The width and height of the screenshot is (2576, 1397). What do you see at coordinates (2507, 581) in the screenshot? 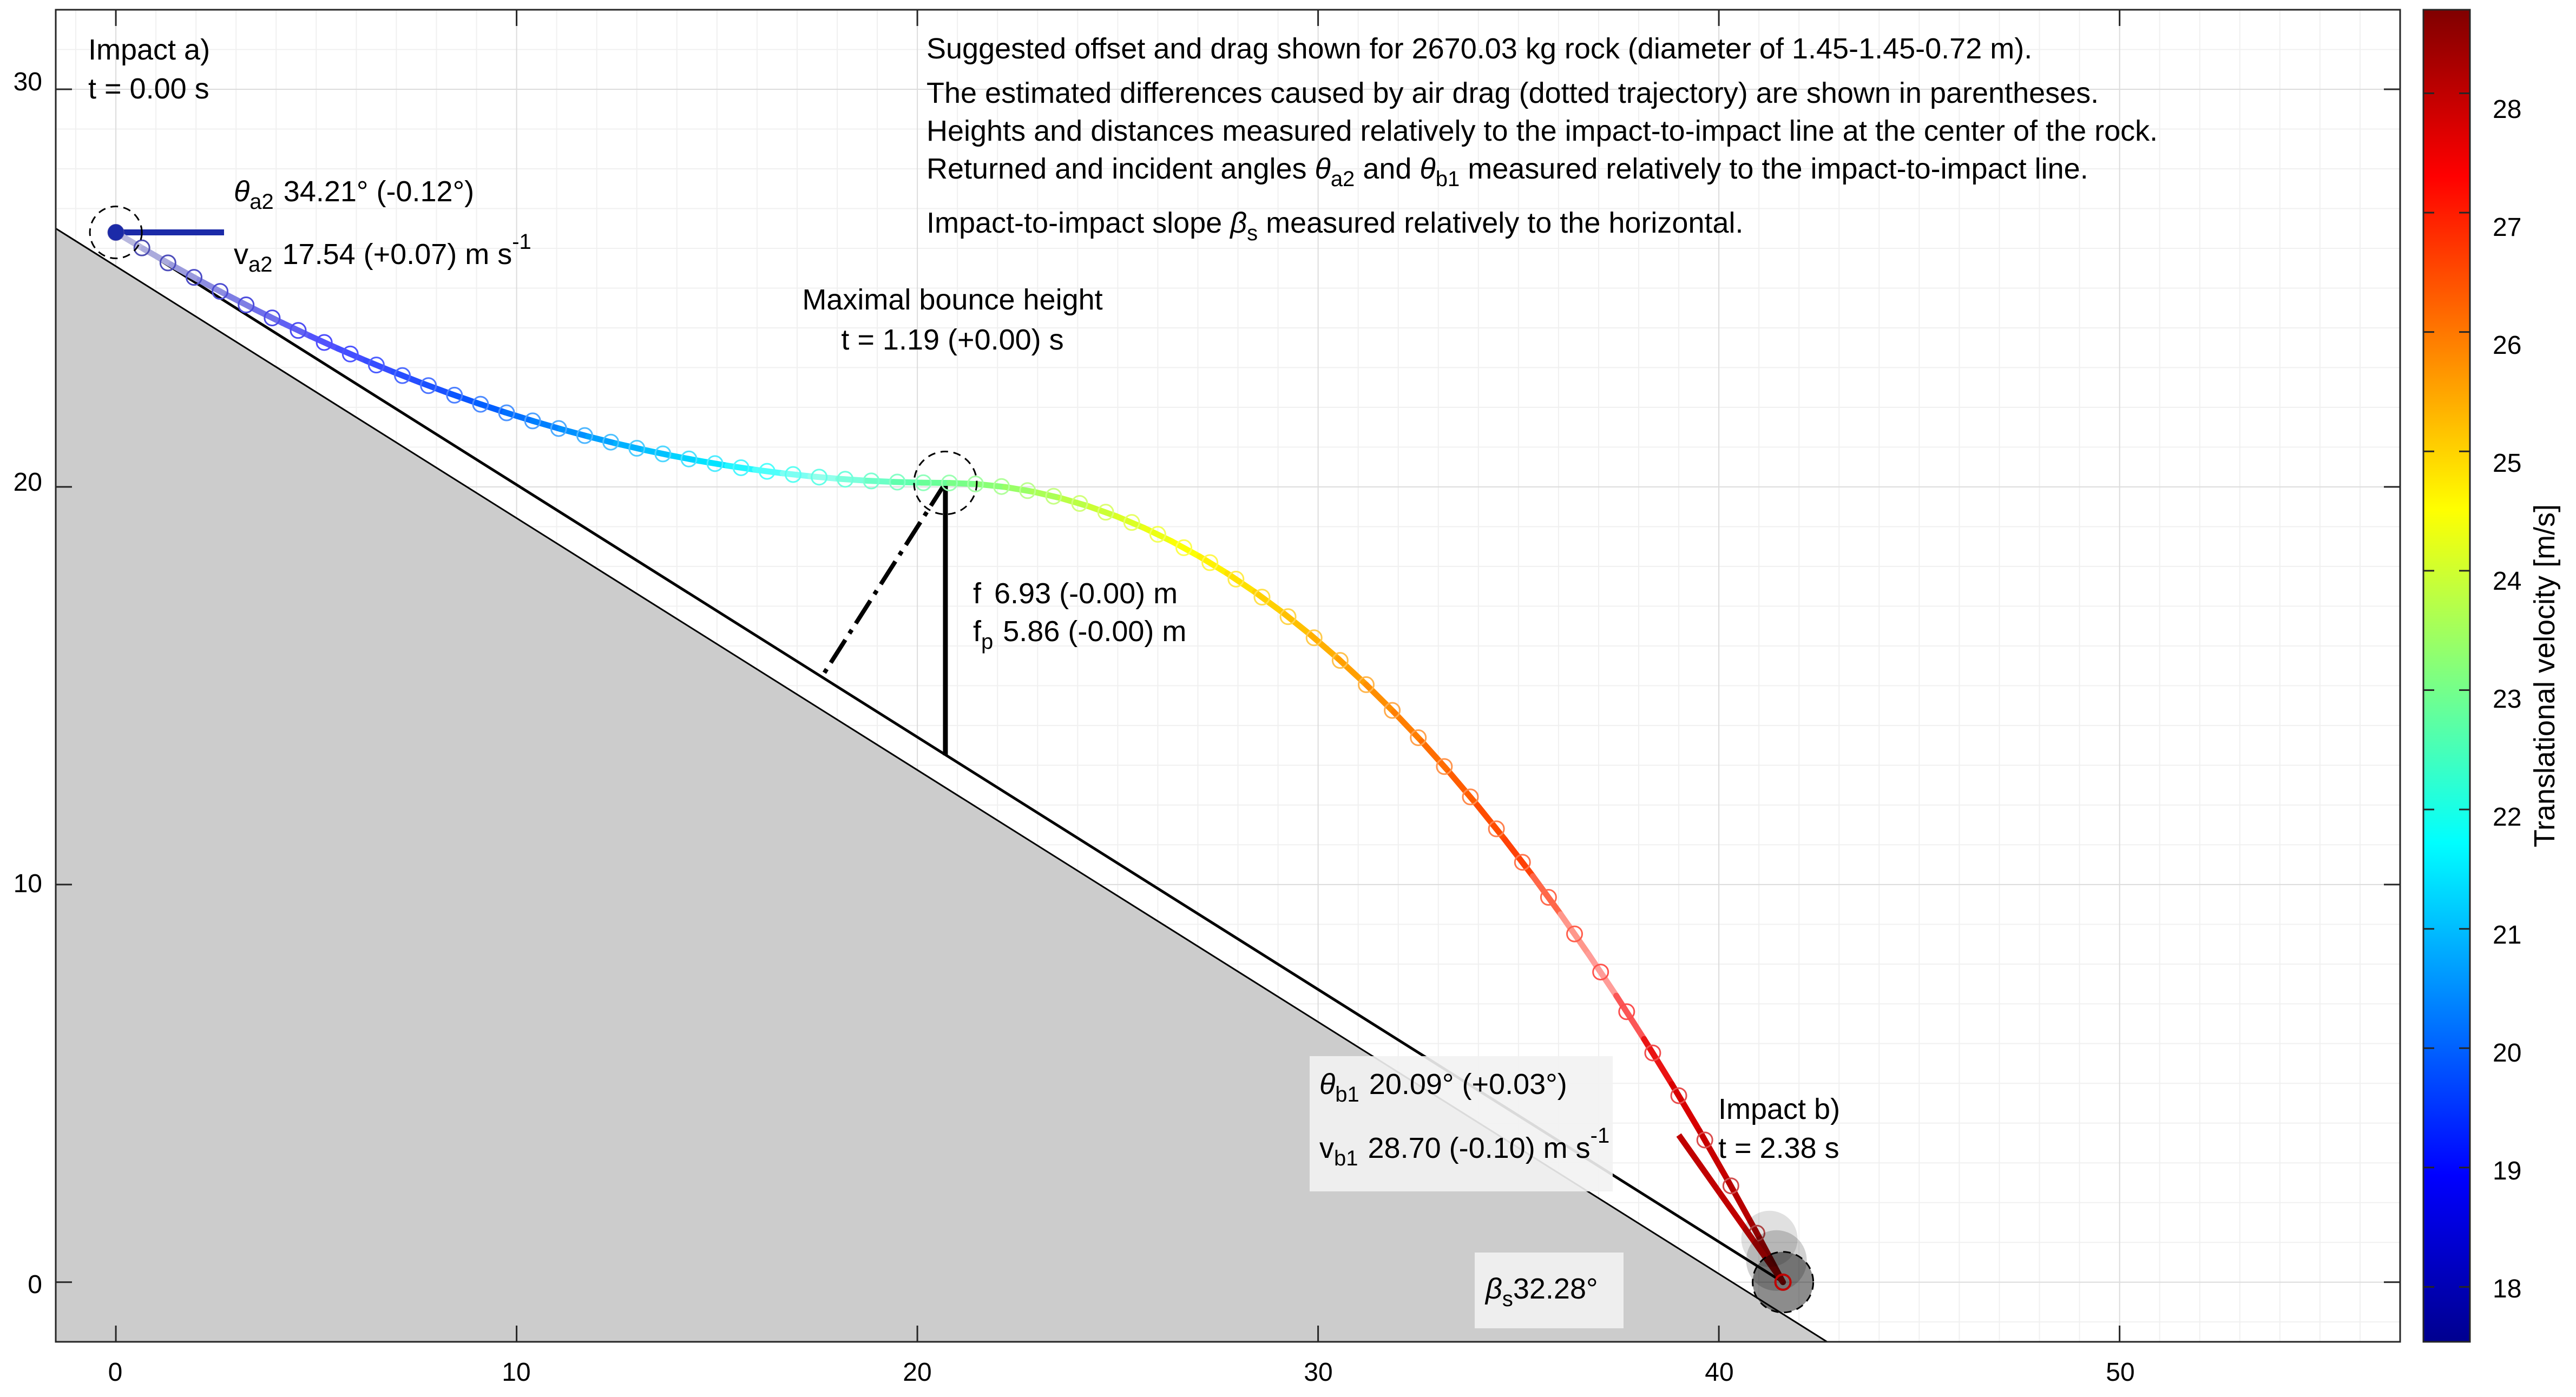
I see `colorbar-tick-label: 24` at bounding box center [2507, 581].